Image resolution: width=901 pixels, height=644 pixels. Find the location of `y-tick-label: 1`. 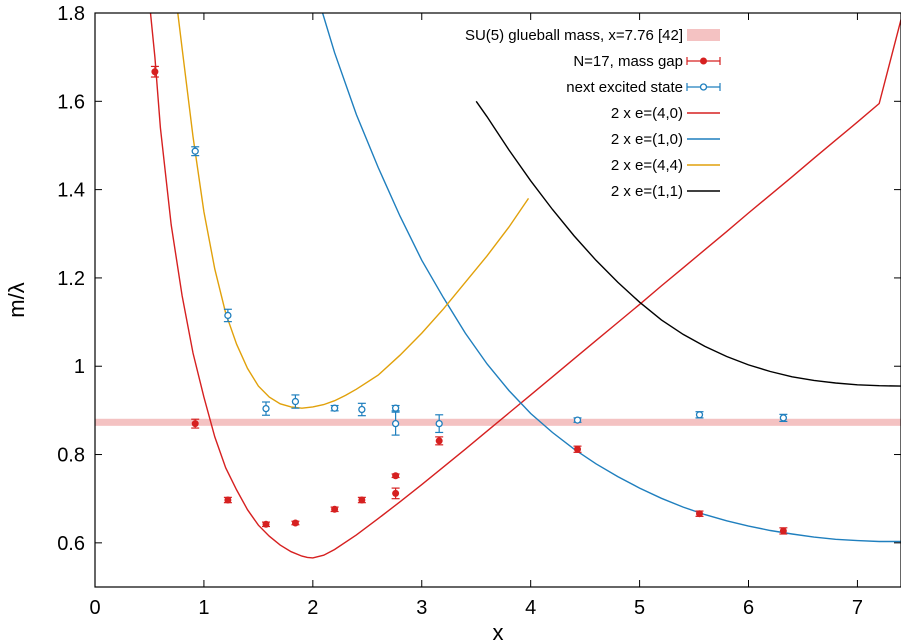

y-tick-label: 1 is located at coordinates (79, 367).